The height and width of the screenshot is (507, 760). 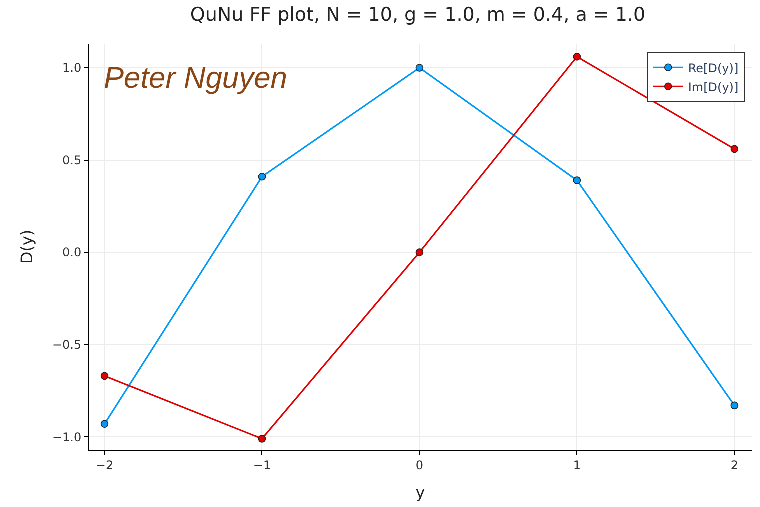 I want to click on chart-title: QuNu FF plot, N = 10, g = 1.0, m = 0.4, a = 1.0, so click(x=418, y=15).